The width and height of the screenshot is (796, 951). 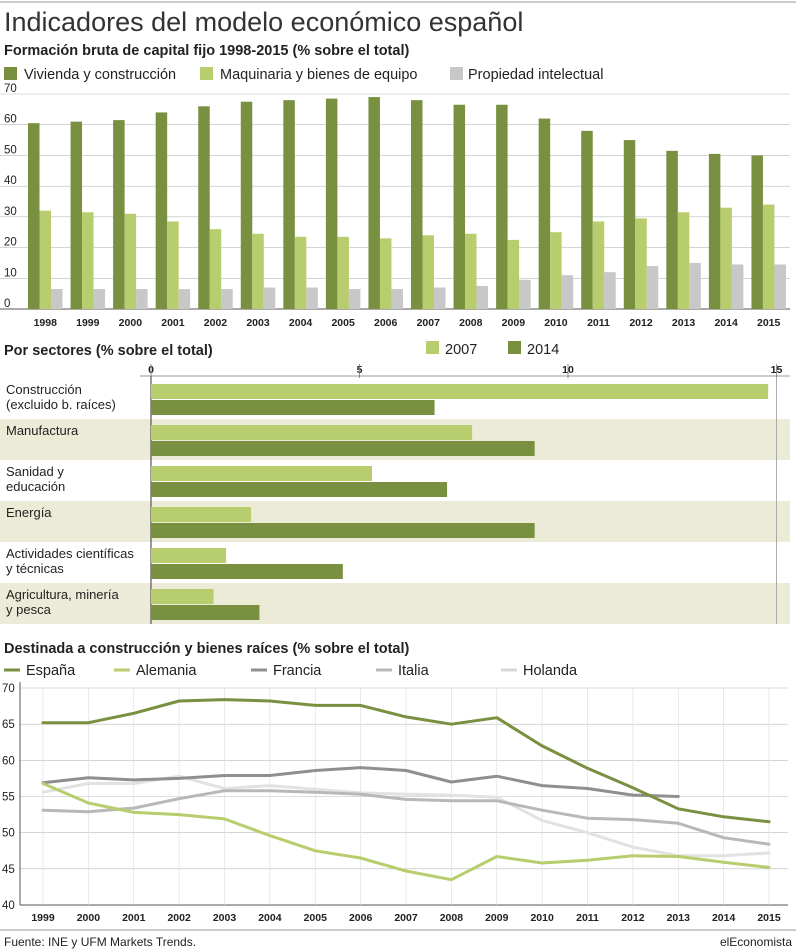 What do you see at coordinates (768, 256) in the screenshot?
I see `bar-1-2015` at bounding box center [768, 256].